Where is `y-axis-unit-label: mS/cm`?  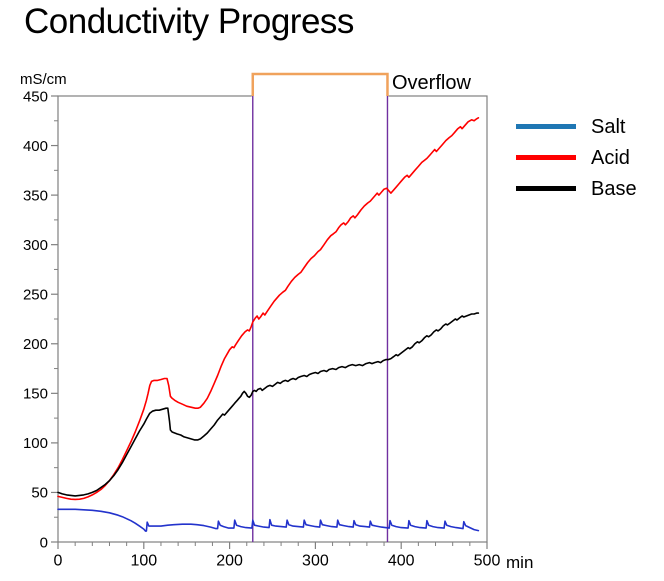 y-axis-unit-label: mS/cm is located at coordinates (43, 79).